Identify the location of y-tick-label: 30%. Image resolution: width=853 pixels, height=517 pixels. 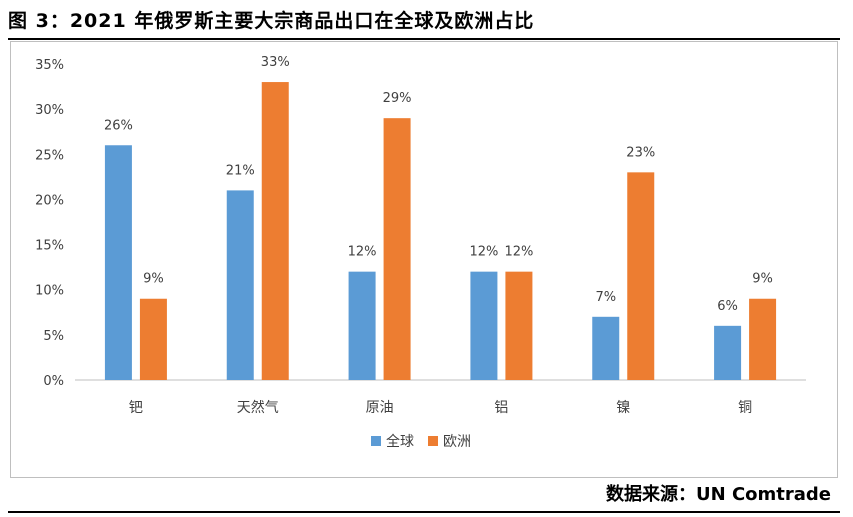
(49, 110).